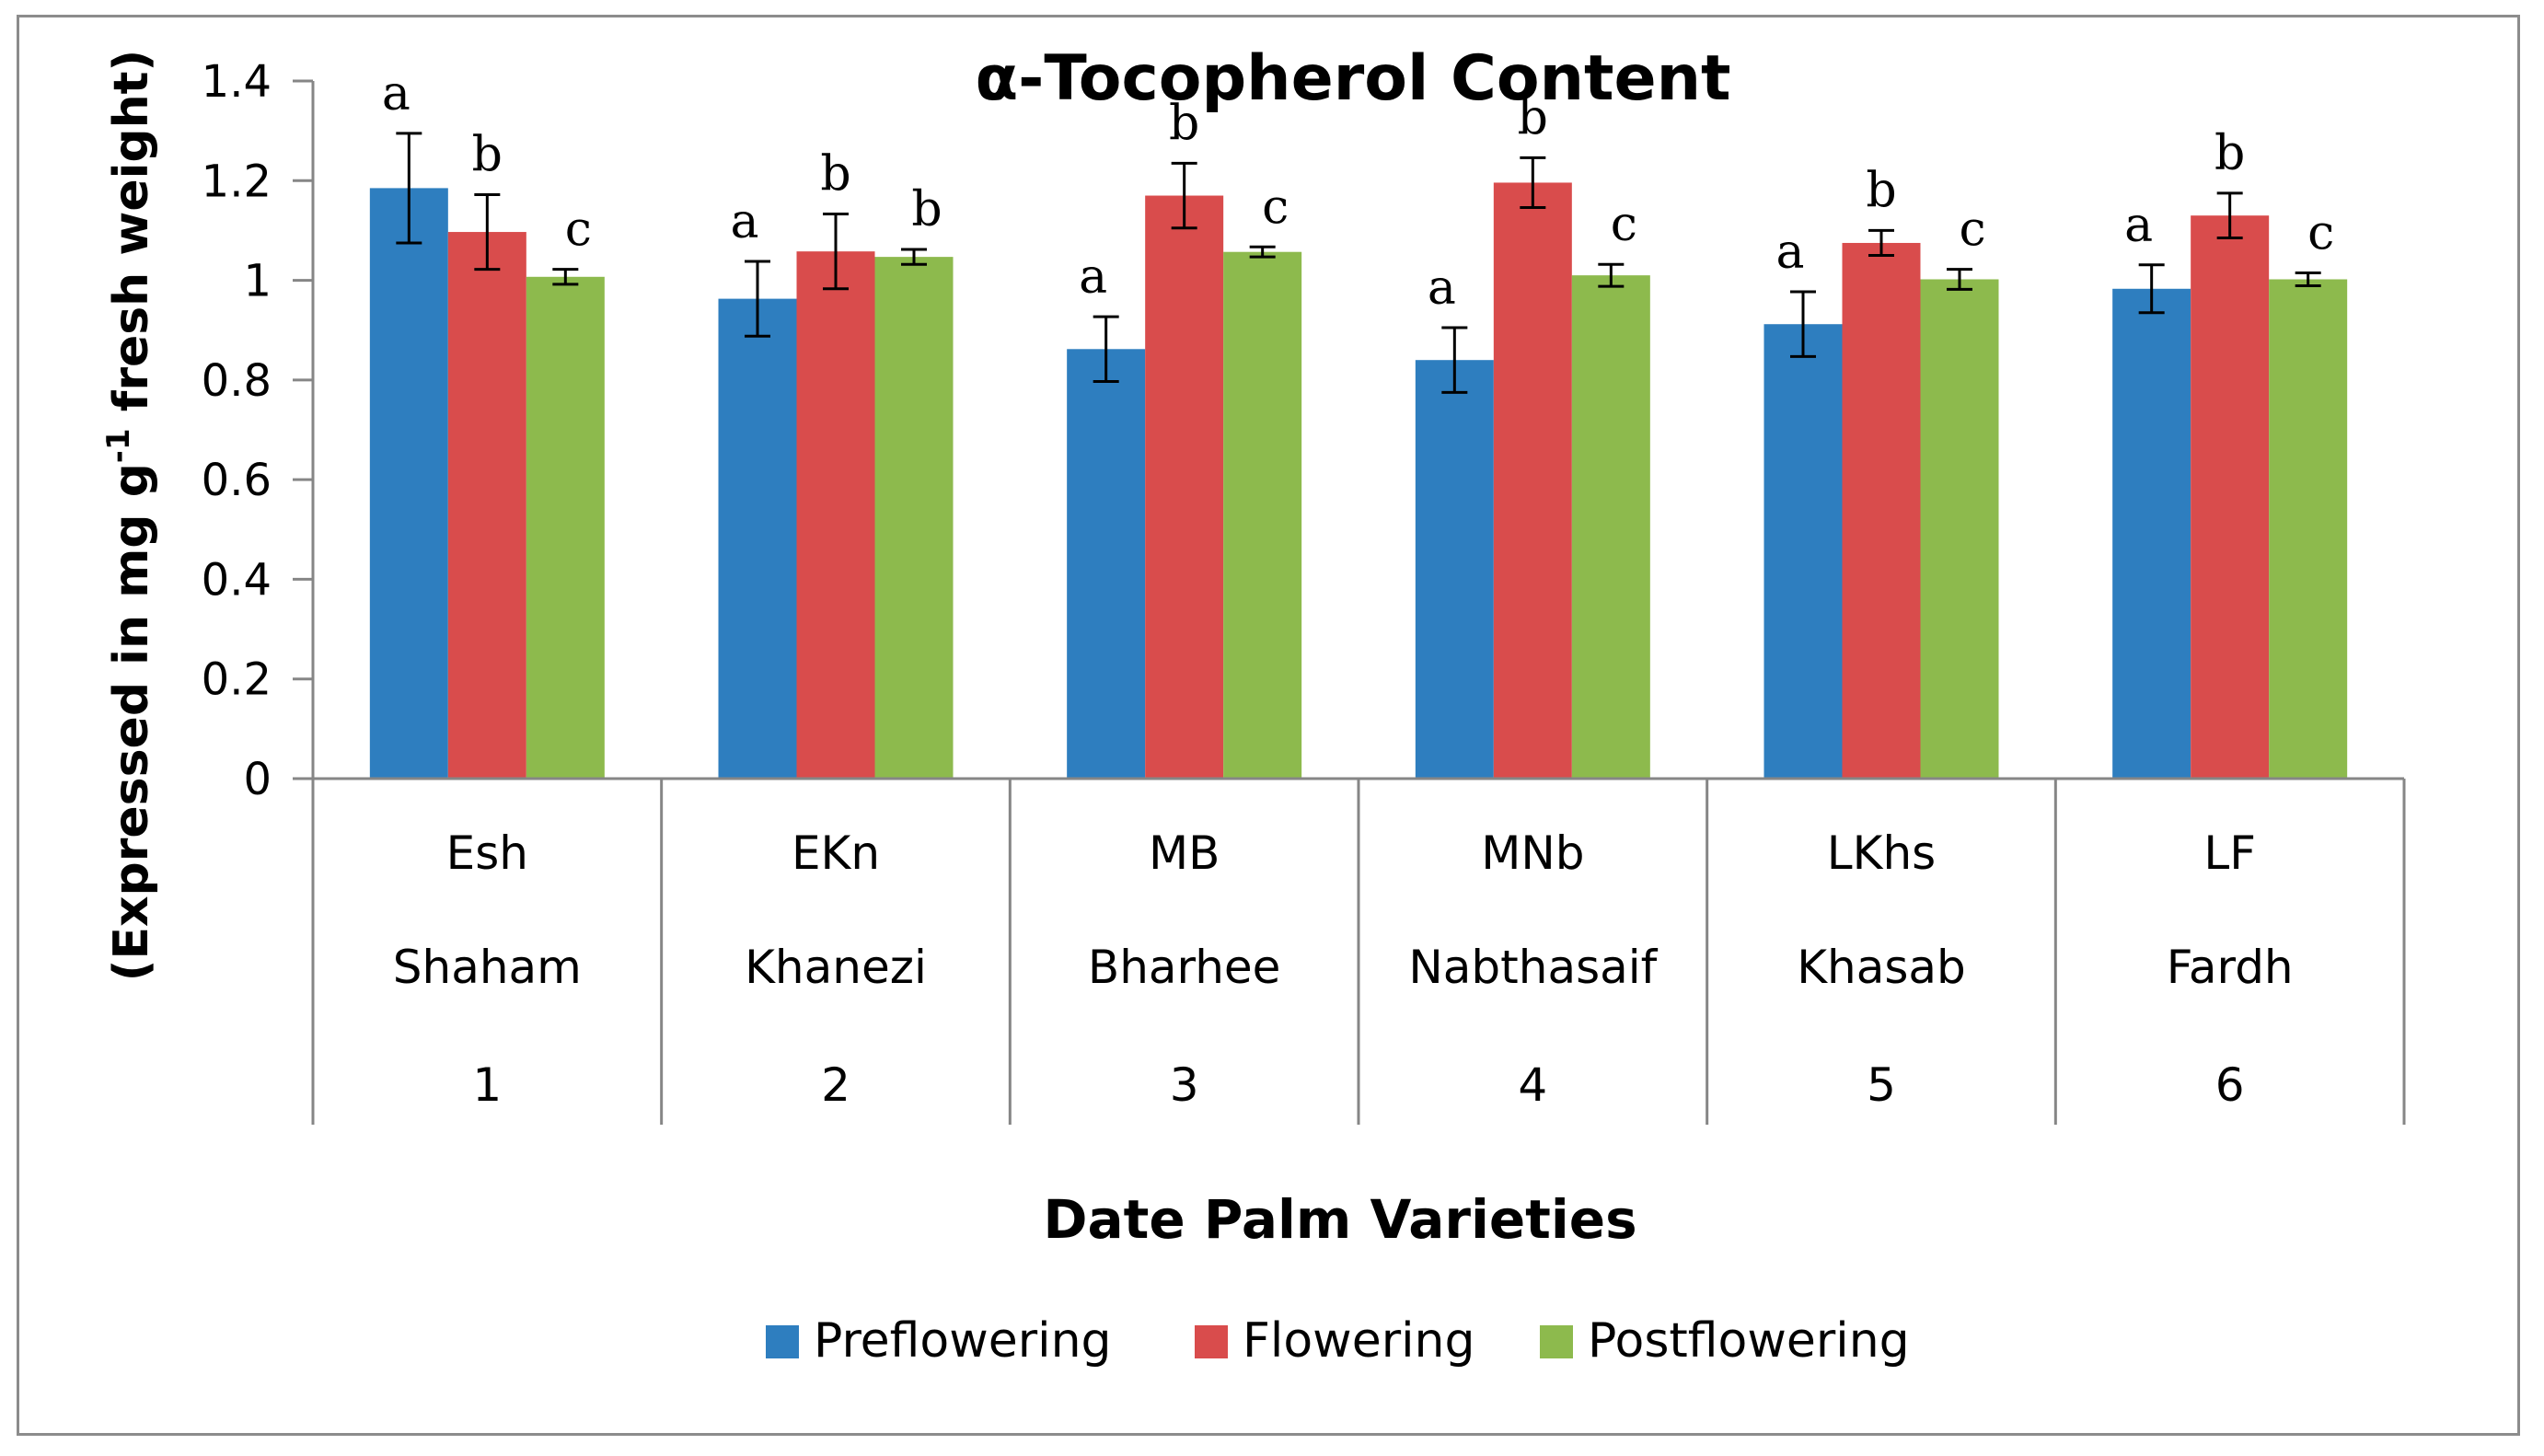 The height and width of the screenshot is (1456, 2544). Describe the element at coordinates (914, 518) in the screenshot. I see `bar-postflowering-ekn` at that location.